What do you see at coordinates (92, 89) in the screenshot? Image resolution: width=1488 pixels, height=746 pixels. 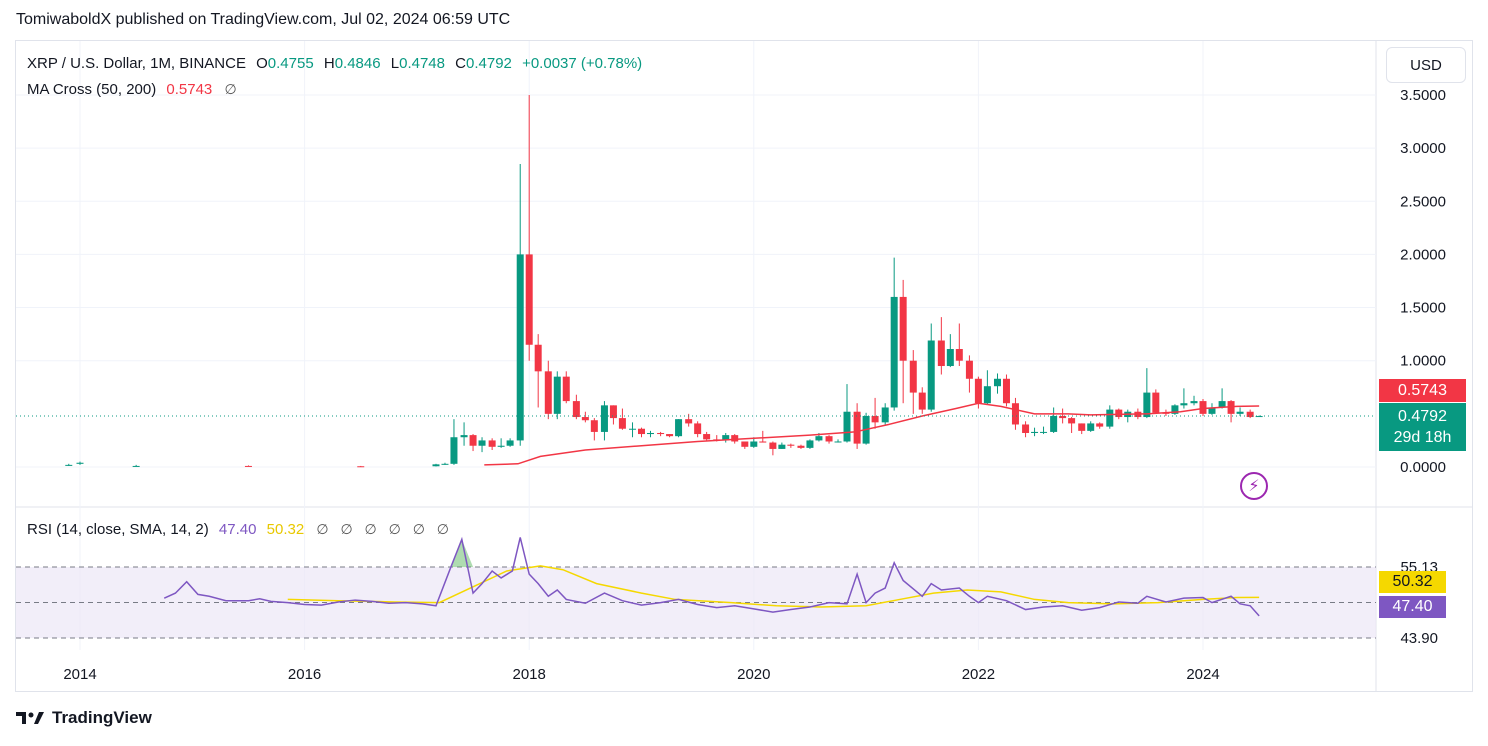 I see `ma-label: MA Cross (50, 200)` at bounding box center [92, 89].